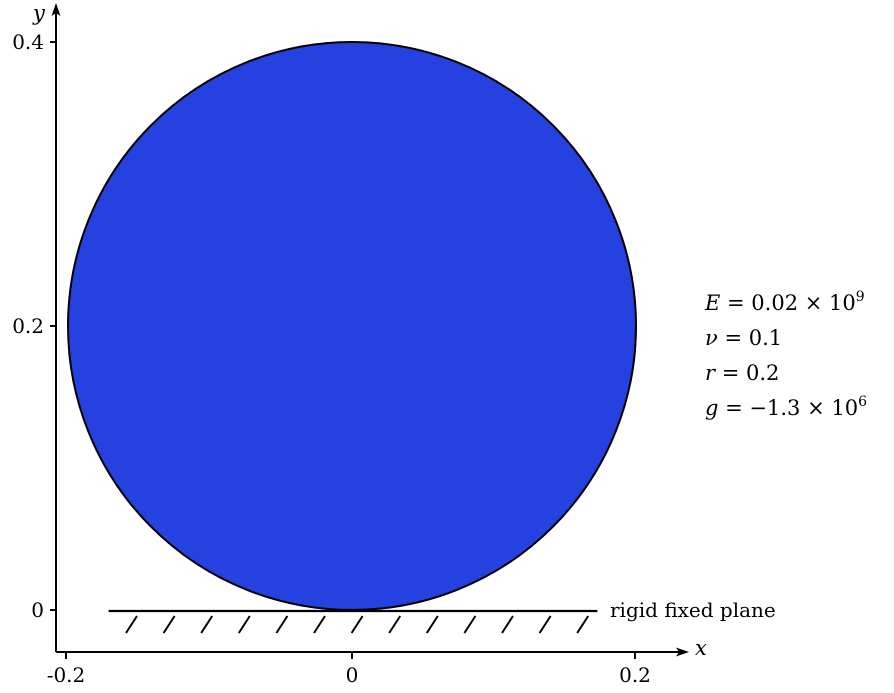 The height and width of the screenshot is (693, 894). I want to click on x-axis: x -0.2 0 0.2, so click(377, 661).